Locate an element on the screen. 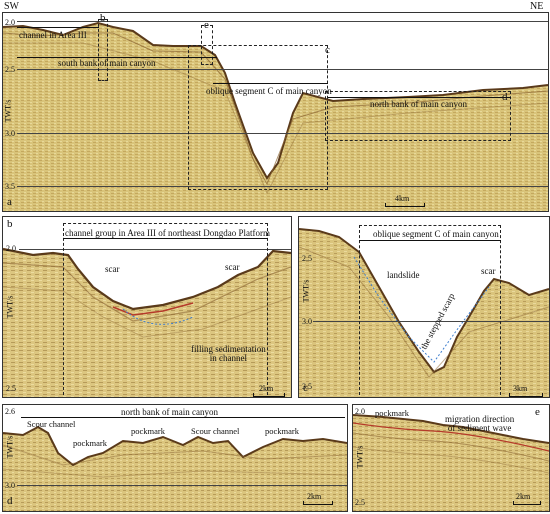 This screenshot has height=514, width=550. panel-e-seismic-image is located at coordinates (451, 458).